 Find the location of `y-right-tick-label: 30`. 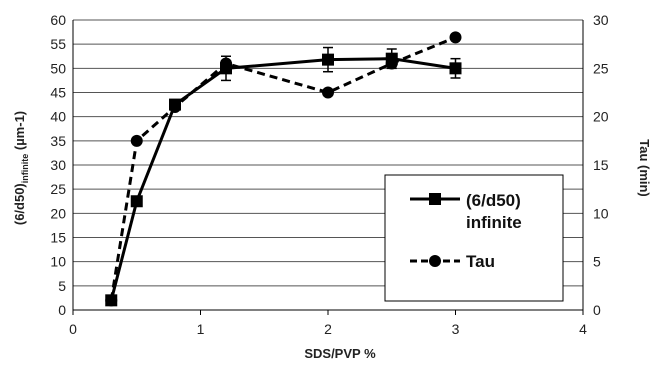

y-right-tick-label: 30 is located at coordinates (601, 20).